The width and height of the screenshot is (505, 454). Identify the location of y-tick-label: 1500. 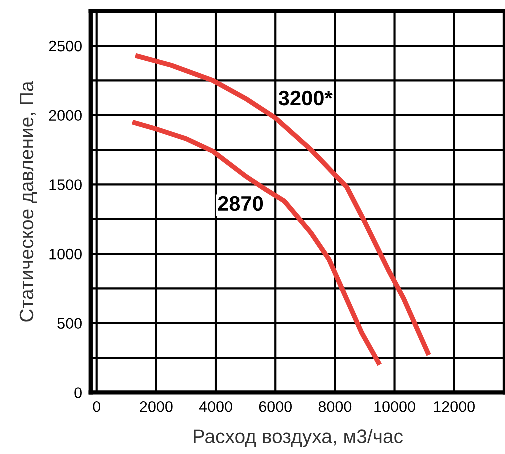
(66, 185).